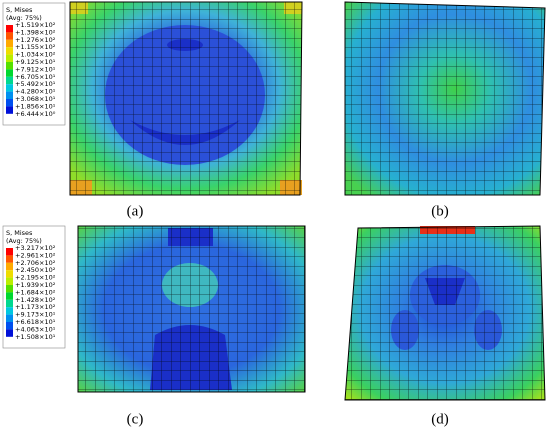 The image size is (550, 431). I want to click on legend-value: +3.068×10¹, so click(35, 99).